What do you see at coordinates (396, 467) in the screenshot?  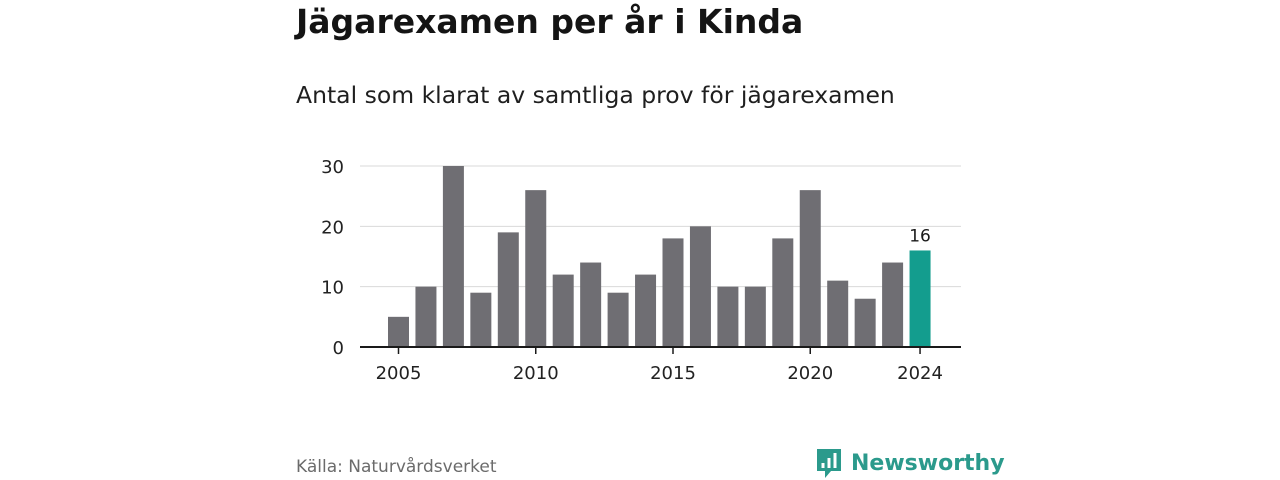 I see `source-note: Källa: Naturvårdsverket` at bounding box center [396, 467].